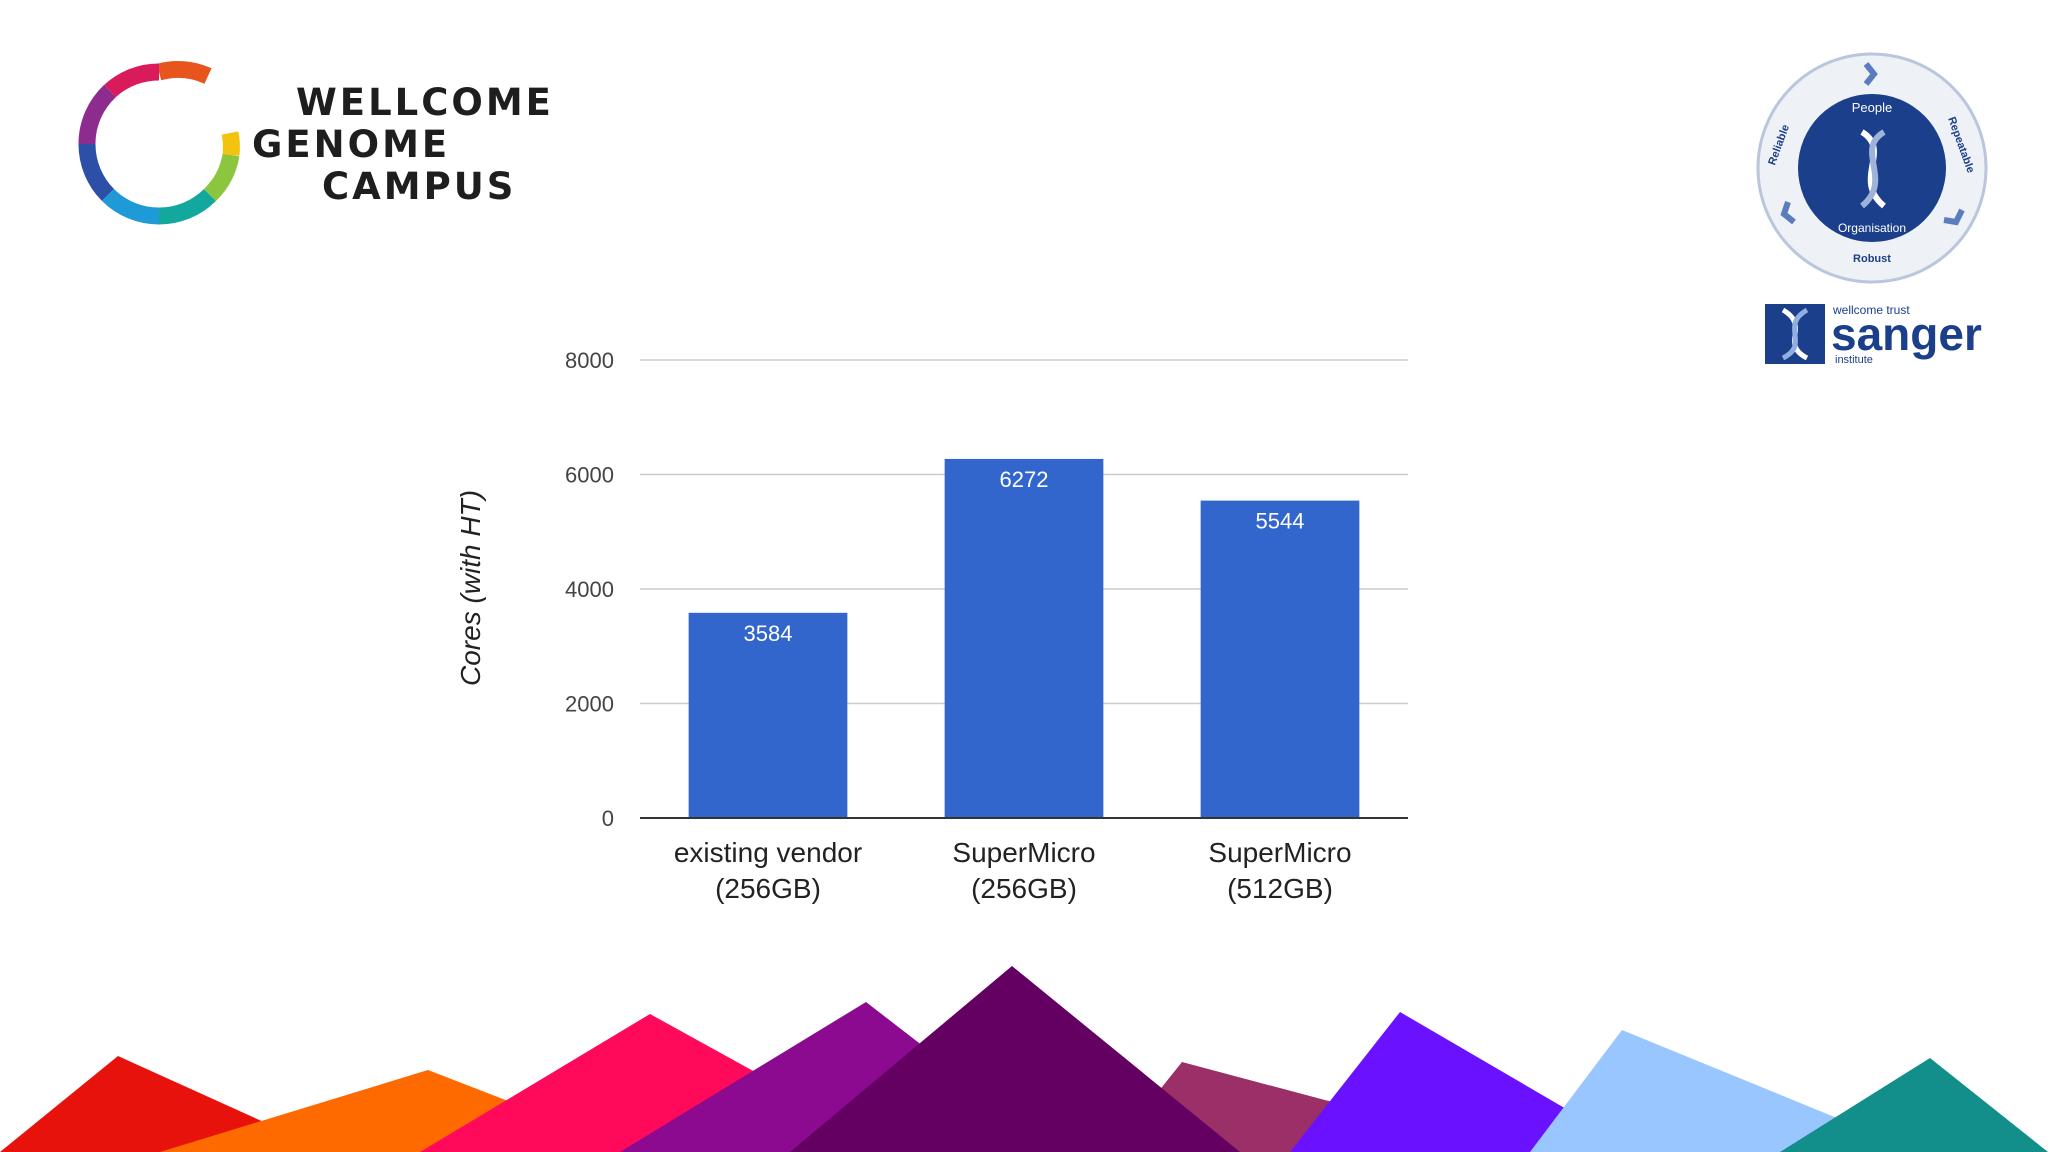 This screenshot has height=1152, width=2048. I want to click on y-tick-label: 8000, so click(589, 360).